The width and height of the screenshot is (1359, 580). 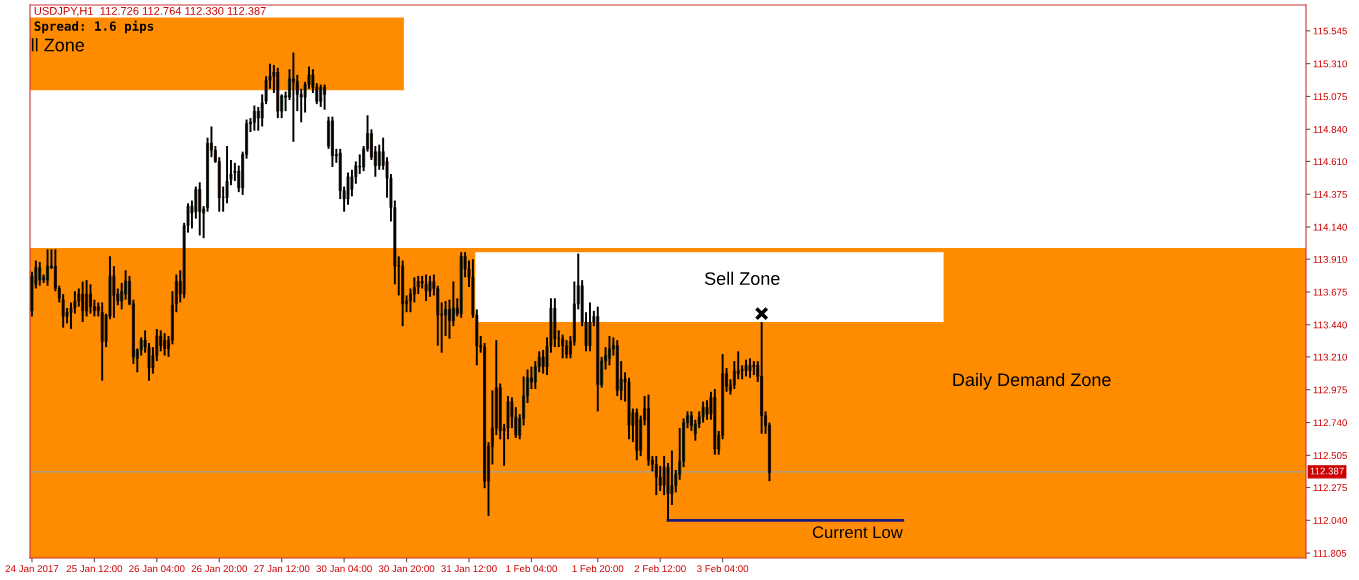 I want to click on y-tick-label: 114.375, so click(x=1330, y=194).